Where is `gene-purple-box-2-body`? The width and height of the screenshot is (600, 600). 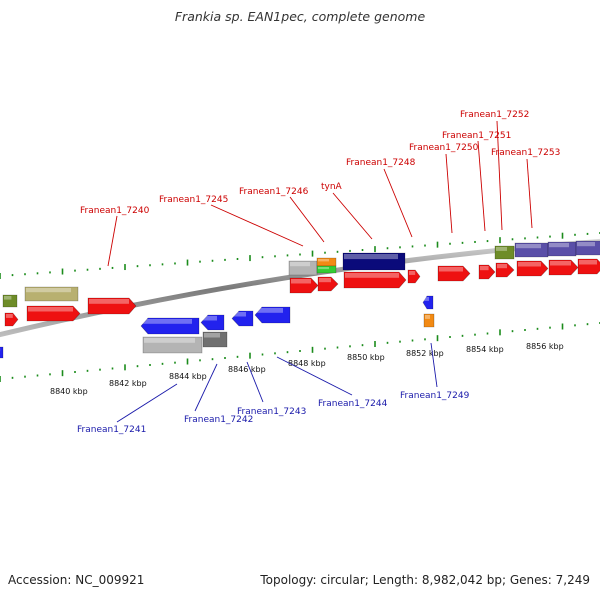 gene-purple-box-2-body is located at coordinates (562, 249).